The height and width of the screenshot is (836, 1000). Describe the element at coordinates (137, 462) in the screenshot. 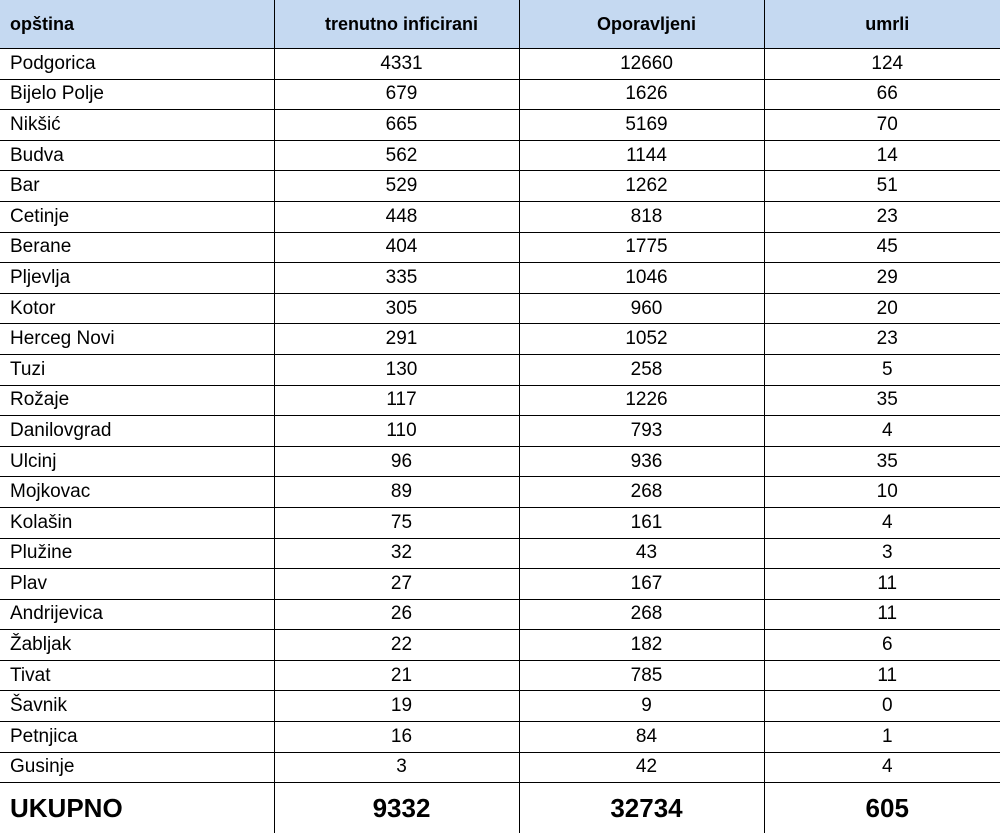

I see `municipality: Ulcinj` at that location.